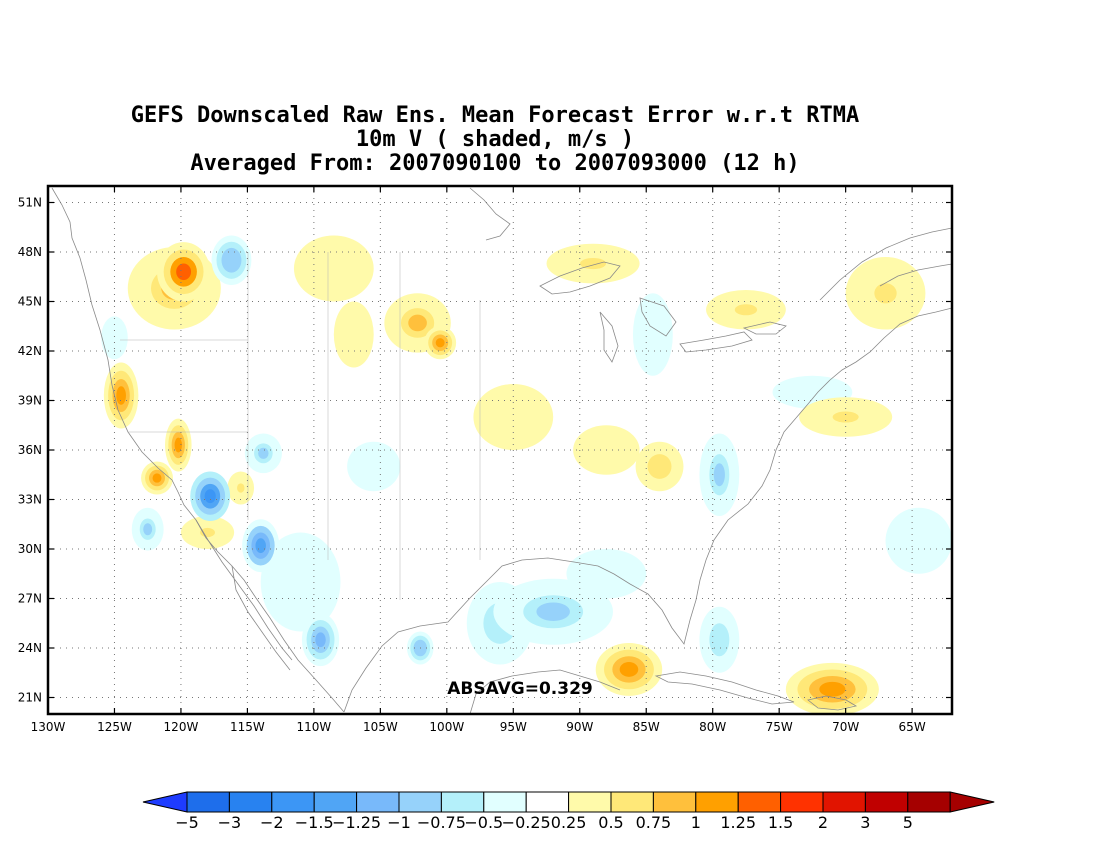  I want to click on colorbar-label: −2, so click(272, 822).